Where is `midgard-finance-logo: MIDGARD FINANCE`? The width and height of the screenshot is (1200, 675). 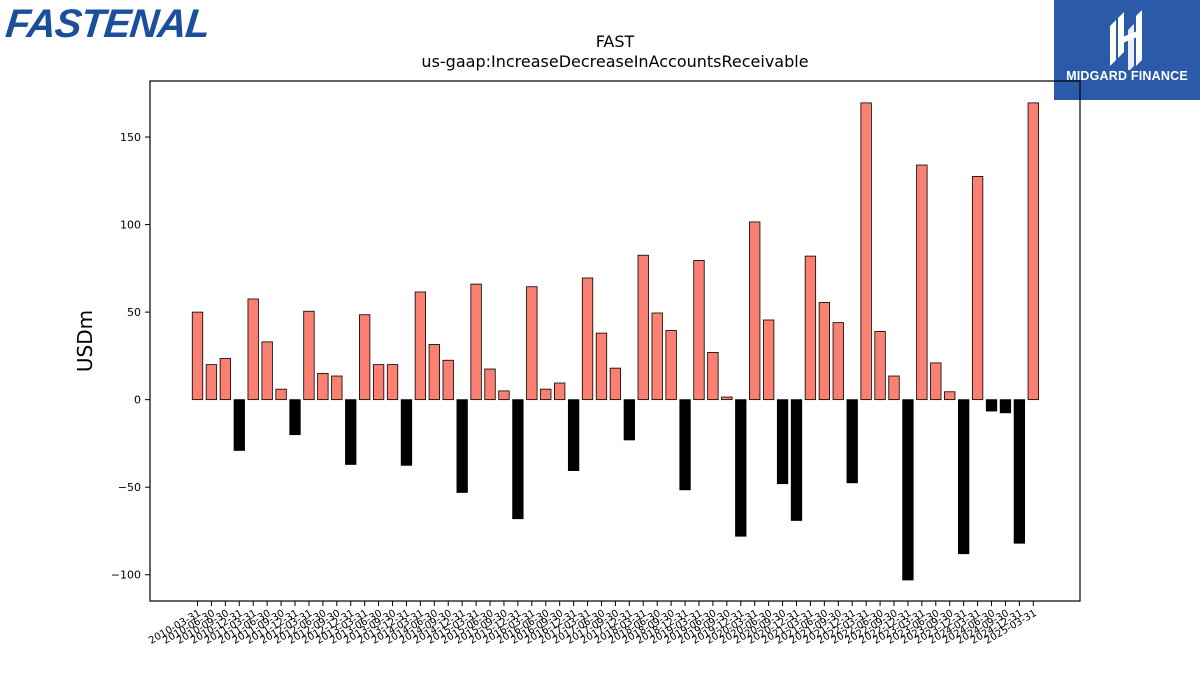
midgard-finance-logo: MIDGARD FINANCE is located at coordinates (1127, 50).